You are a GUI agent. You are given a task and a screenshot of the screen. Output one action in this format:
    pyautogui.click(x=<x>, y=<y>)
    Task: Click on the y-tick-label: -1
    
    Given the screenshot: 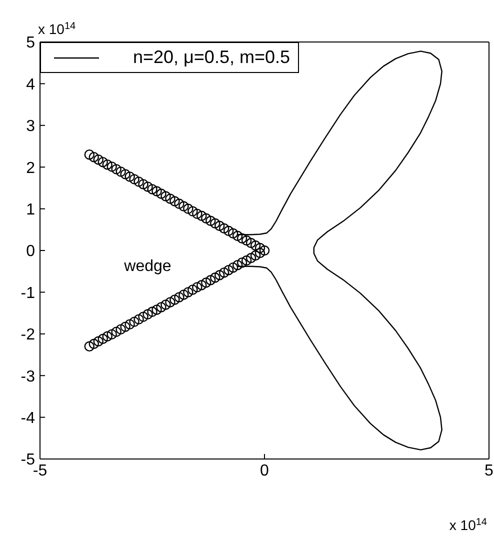 What is the action you would take?
    pyautogui.click(x=28, y=293)
    